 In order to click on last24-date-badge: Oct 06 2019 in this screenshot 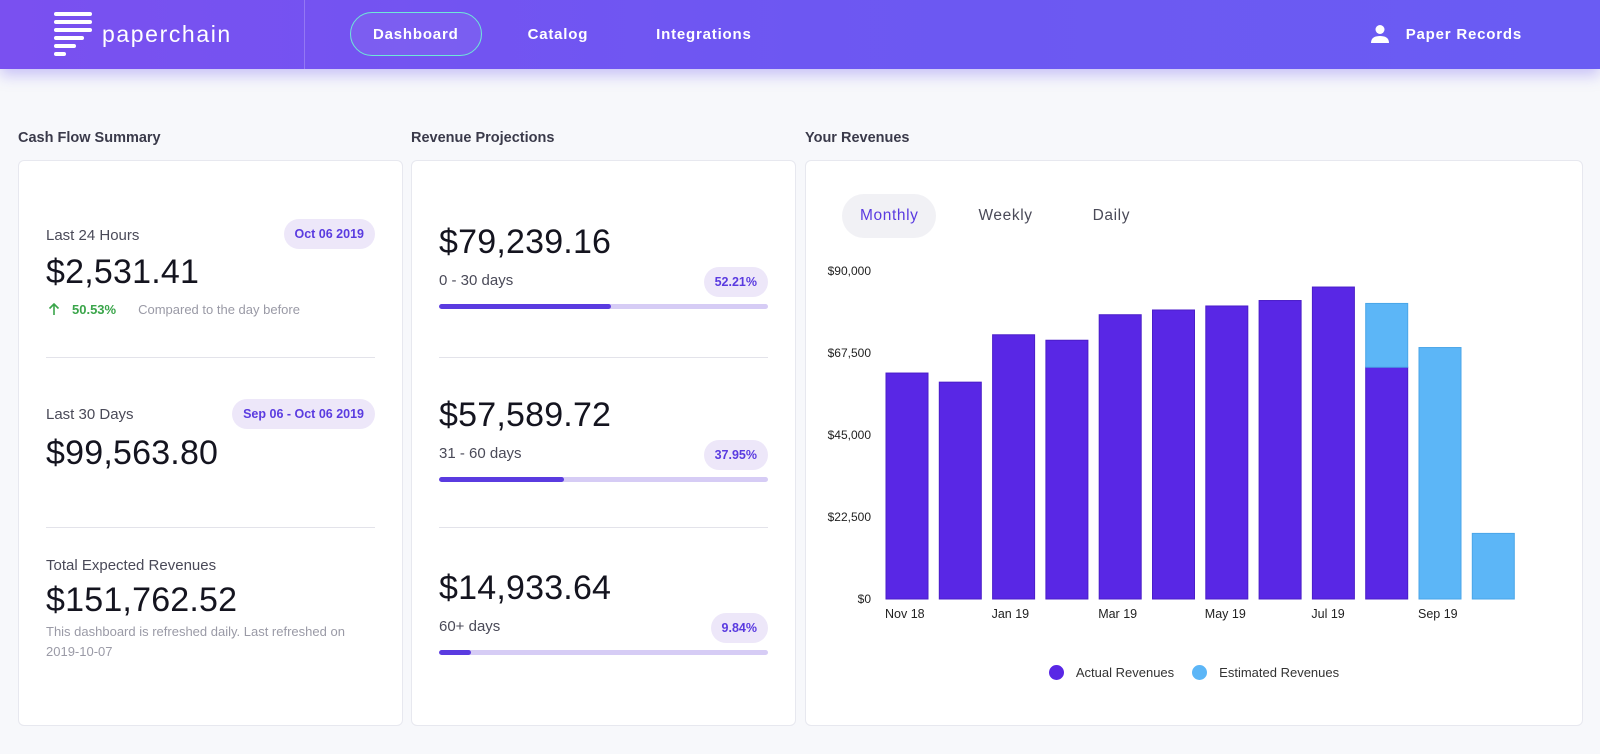, I will do `click(329, 234)`.